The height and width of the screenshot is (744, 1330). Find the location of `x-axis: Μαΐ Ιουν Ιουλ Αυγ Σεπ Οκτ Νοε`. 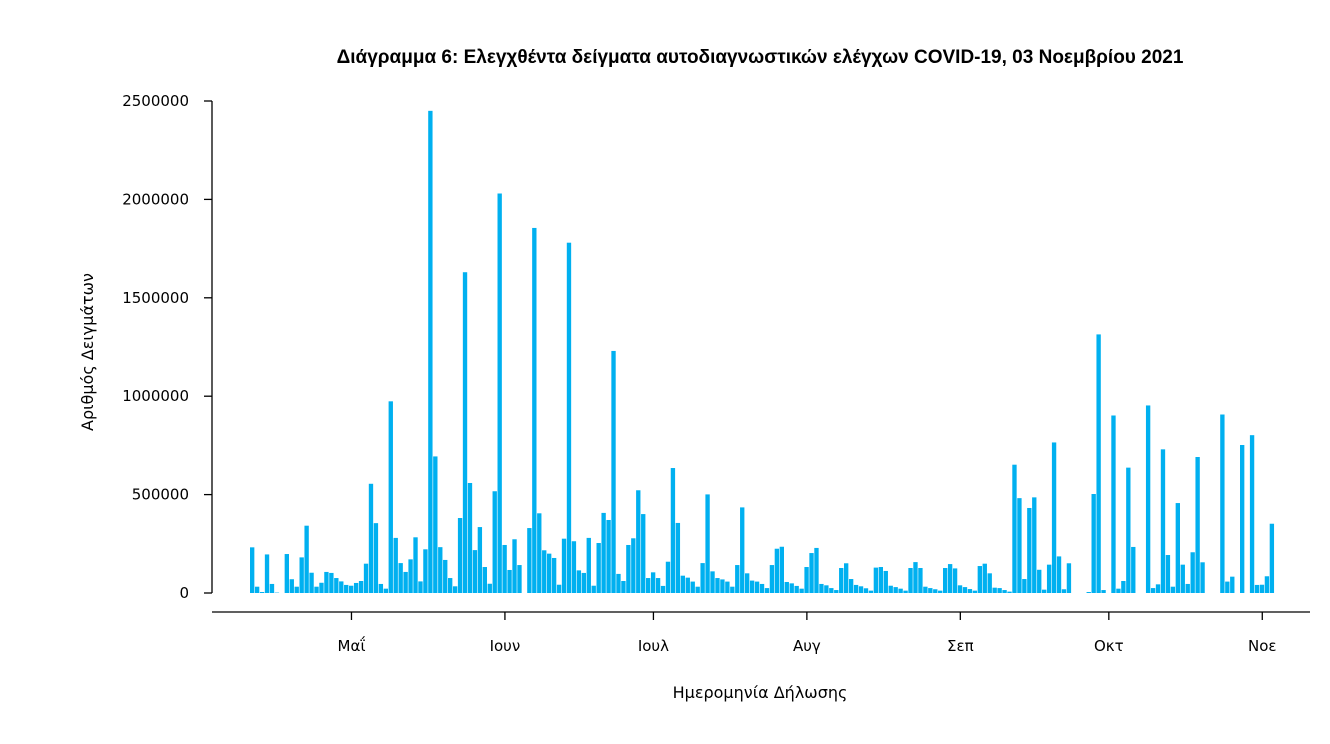

x-axis: Μαΐ Ιουν Ιουλ Αυγ Σεπ Οκτ Νοε is located at coordinates (761, 633).